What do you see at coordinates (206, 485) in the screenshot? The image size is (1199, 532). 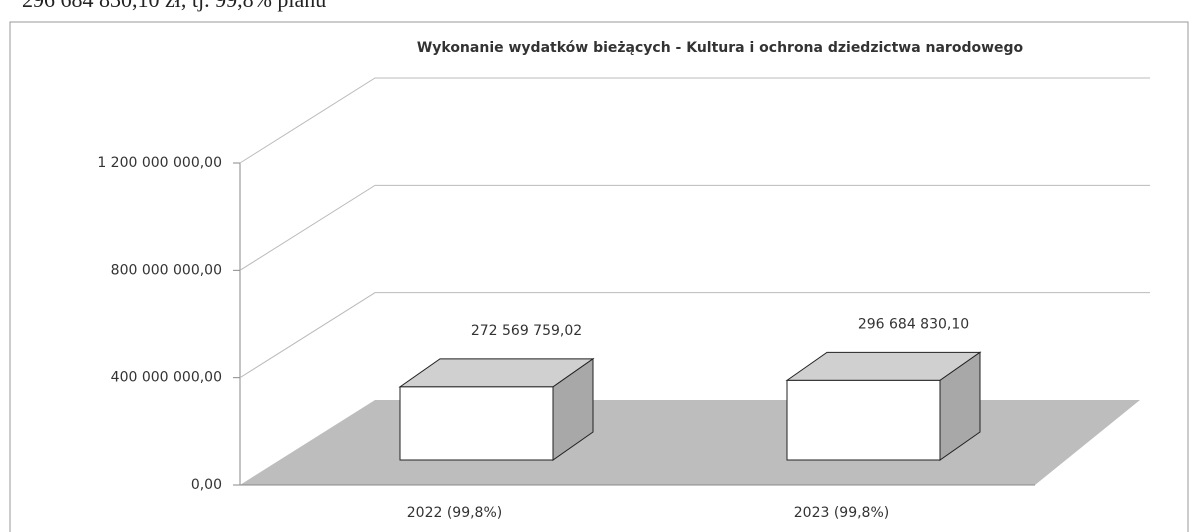 I see `y-tick-label: 0,00` at bounding box center [206, 485].